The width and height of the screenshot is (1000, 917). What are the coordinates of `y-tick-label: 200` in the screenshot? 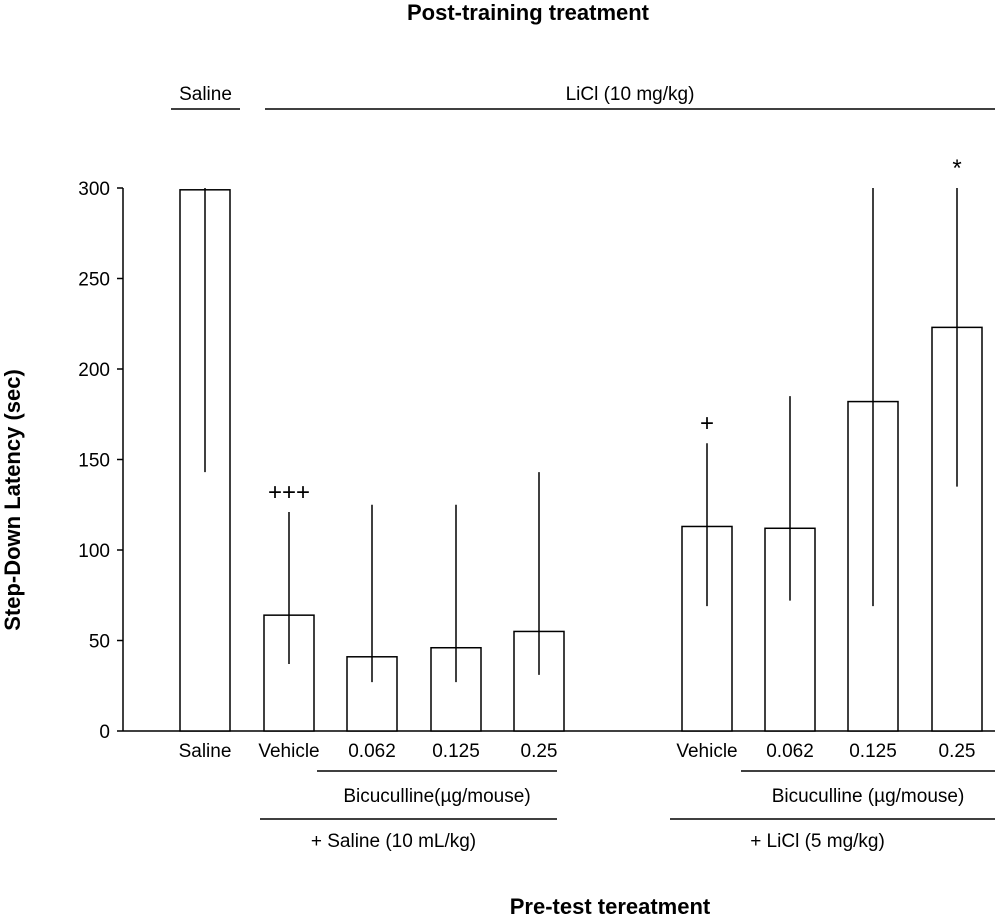 It's located at (94, 370).